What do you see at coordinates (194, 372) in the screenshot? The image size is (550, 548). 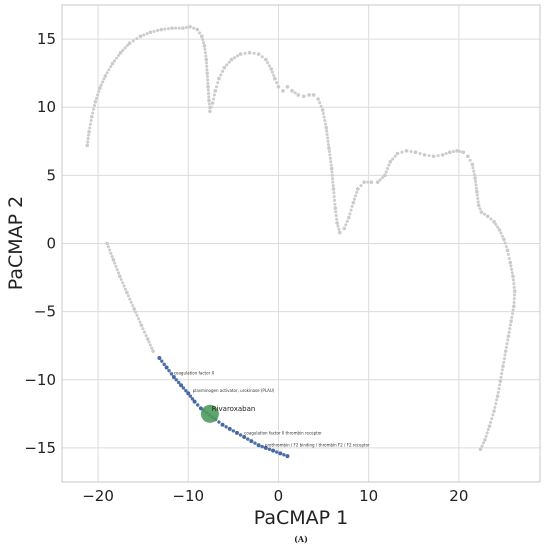 I see `annotation-label: coagulation factor X` at bounding box center [194, 372].